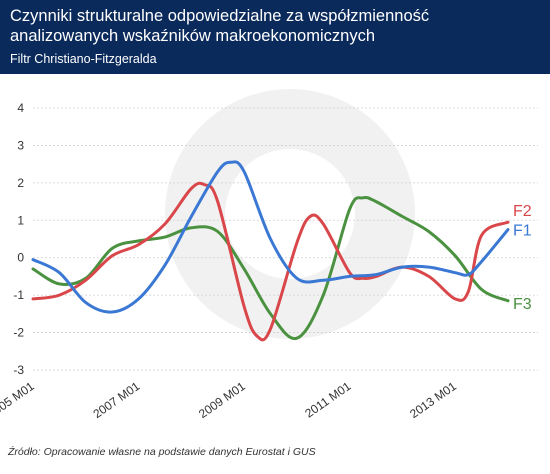  I want to click on x-axis-ticks: 2005 M01 2007 M01 2009 M01 2011 M01 2013 M01, so click(229, 400).